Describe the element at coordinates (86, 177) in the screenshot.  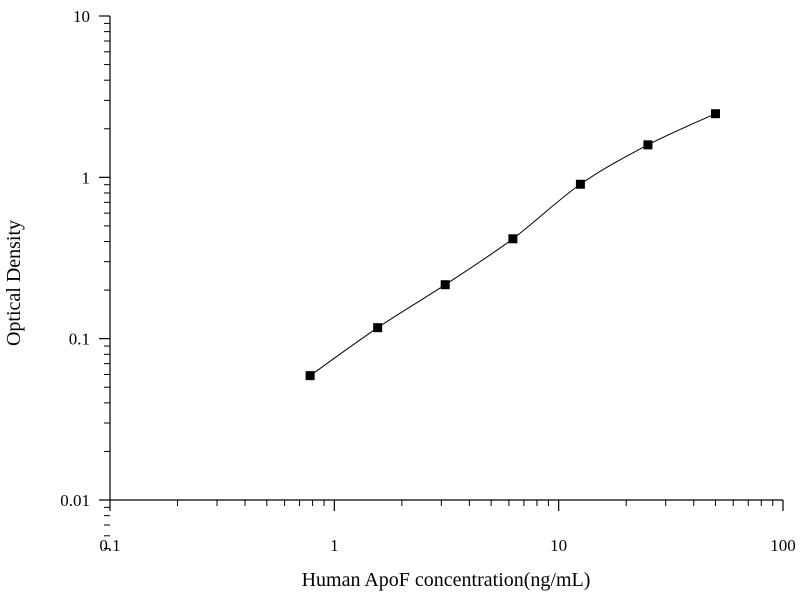
I see `y-tick-label: 1` at that location.